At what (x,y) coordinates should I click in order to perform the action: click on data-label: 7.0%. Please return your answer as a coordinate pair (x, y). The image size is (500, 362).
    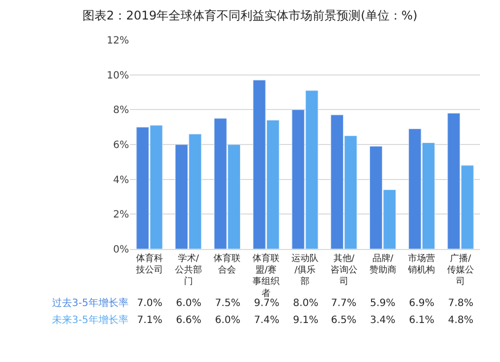
    Looking at the image, I should click on (149, 303).